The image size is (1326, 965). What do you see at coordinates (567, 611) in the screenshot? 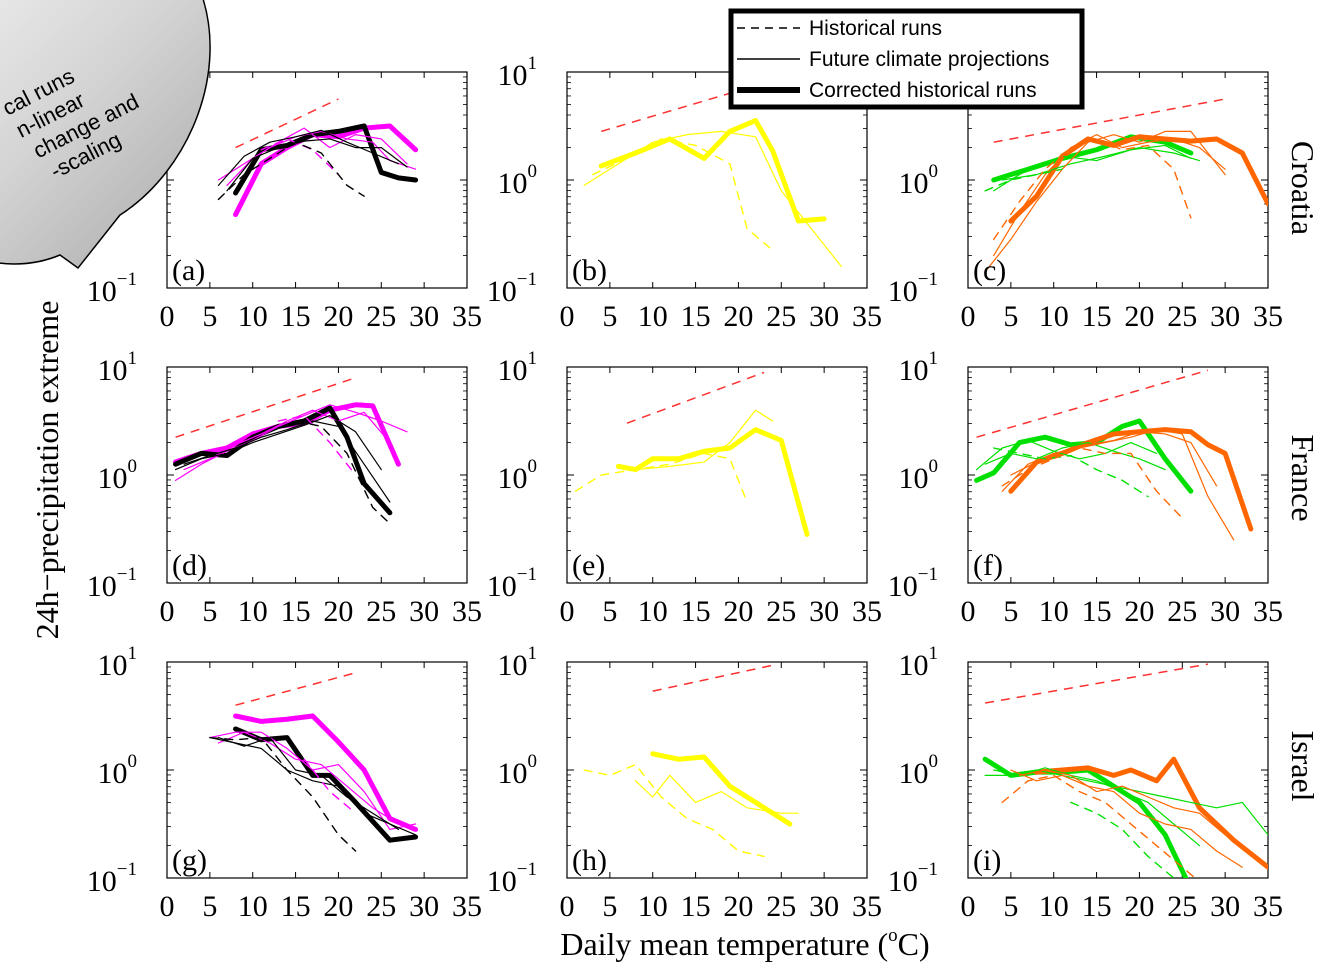
I see `x-tick-label-e: 0` at bounding box center [567, 611].